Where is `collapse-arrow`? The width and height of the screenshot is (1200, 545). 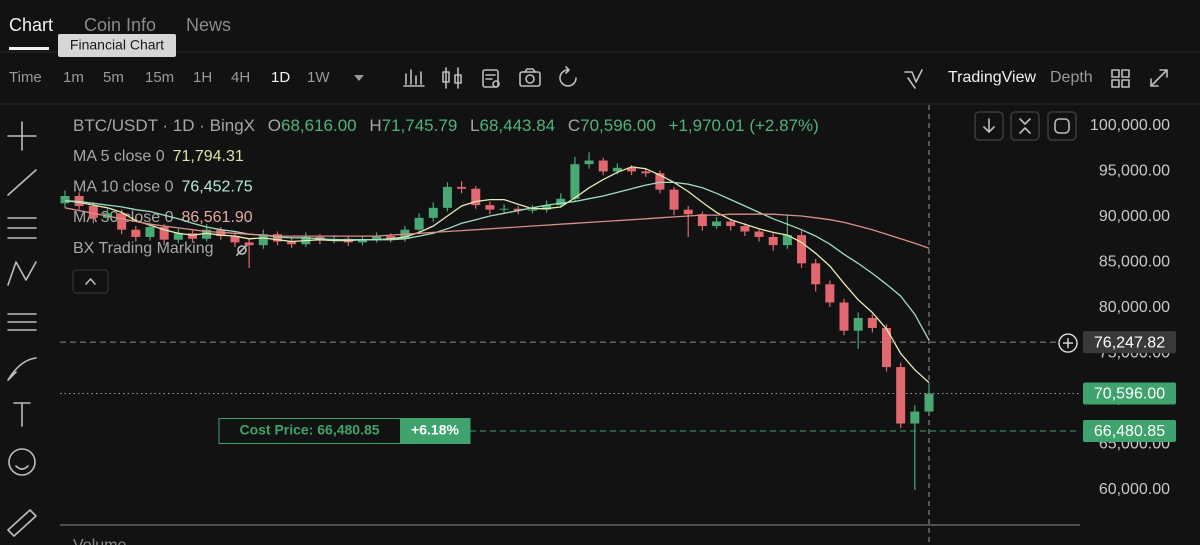 collapse-arrow is located at coordinates (90, 281).